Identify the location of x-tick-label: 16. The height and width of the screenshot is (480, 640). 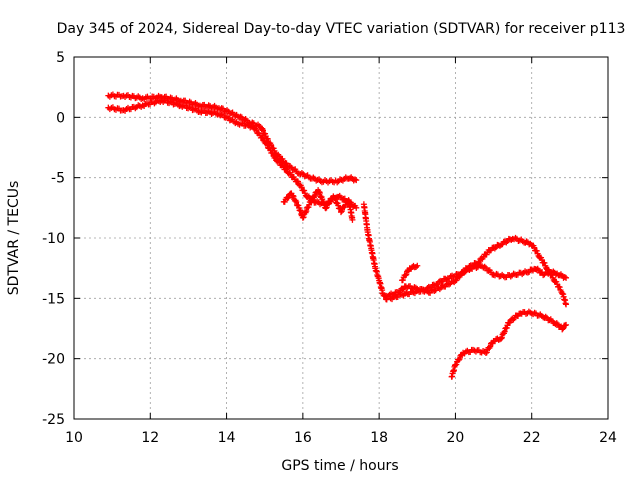
(303, 438).